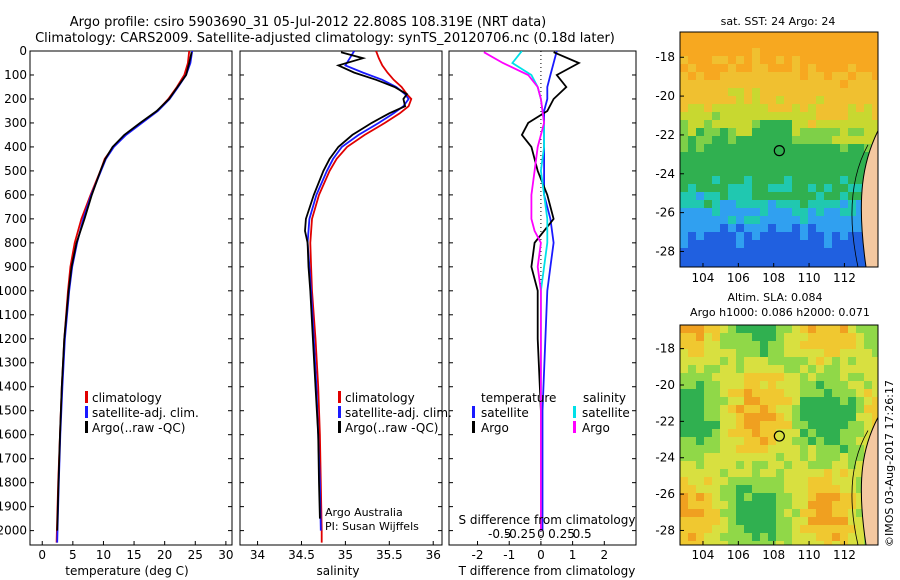 This screenshot has width=900, height=580. What do you see at coordinates (124, 297) in the screenshot?
I see `temperature-lines` at bounding box center [124, 297].